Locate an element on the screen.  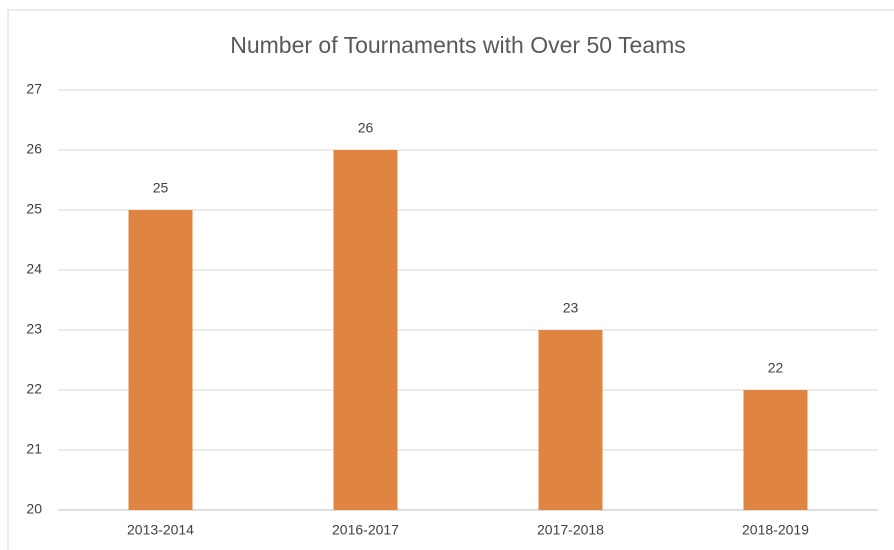
y-tick-label: 23 is located at coordinates (34, 329).